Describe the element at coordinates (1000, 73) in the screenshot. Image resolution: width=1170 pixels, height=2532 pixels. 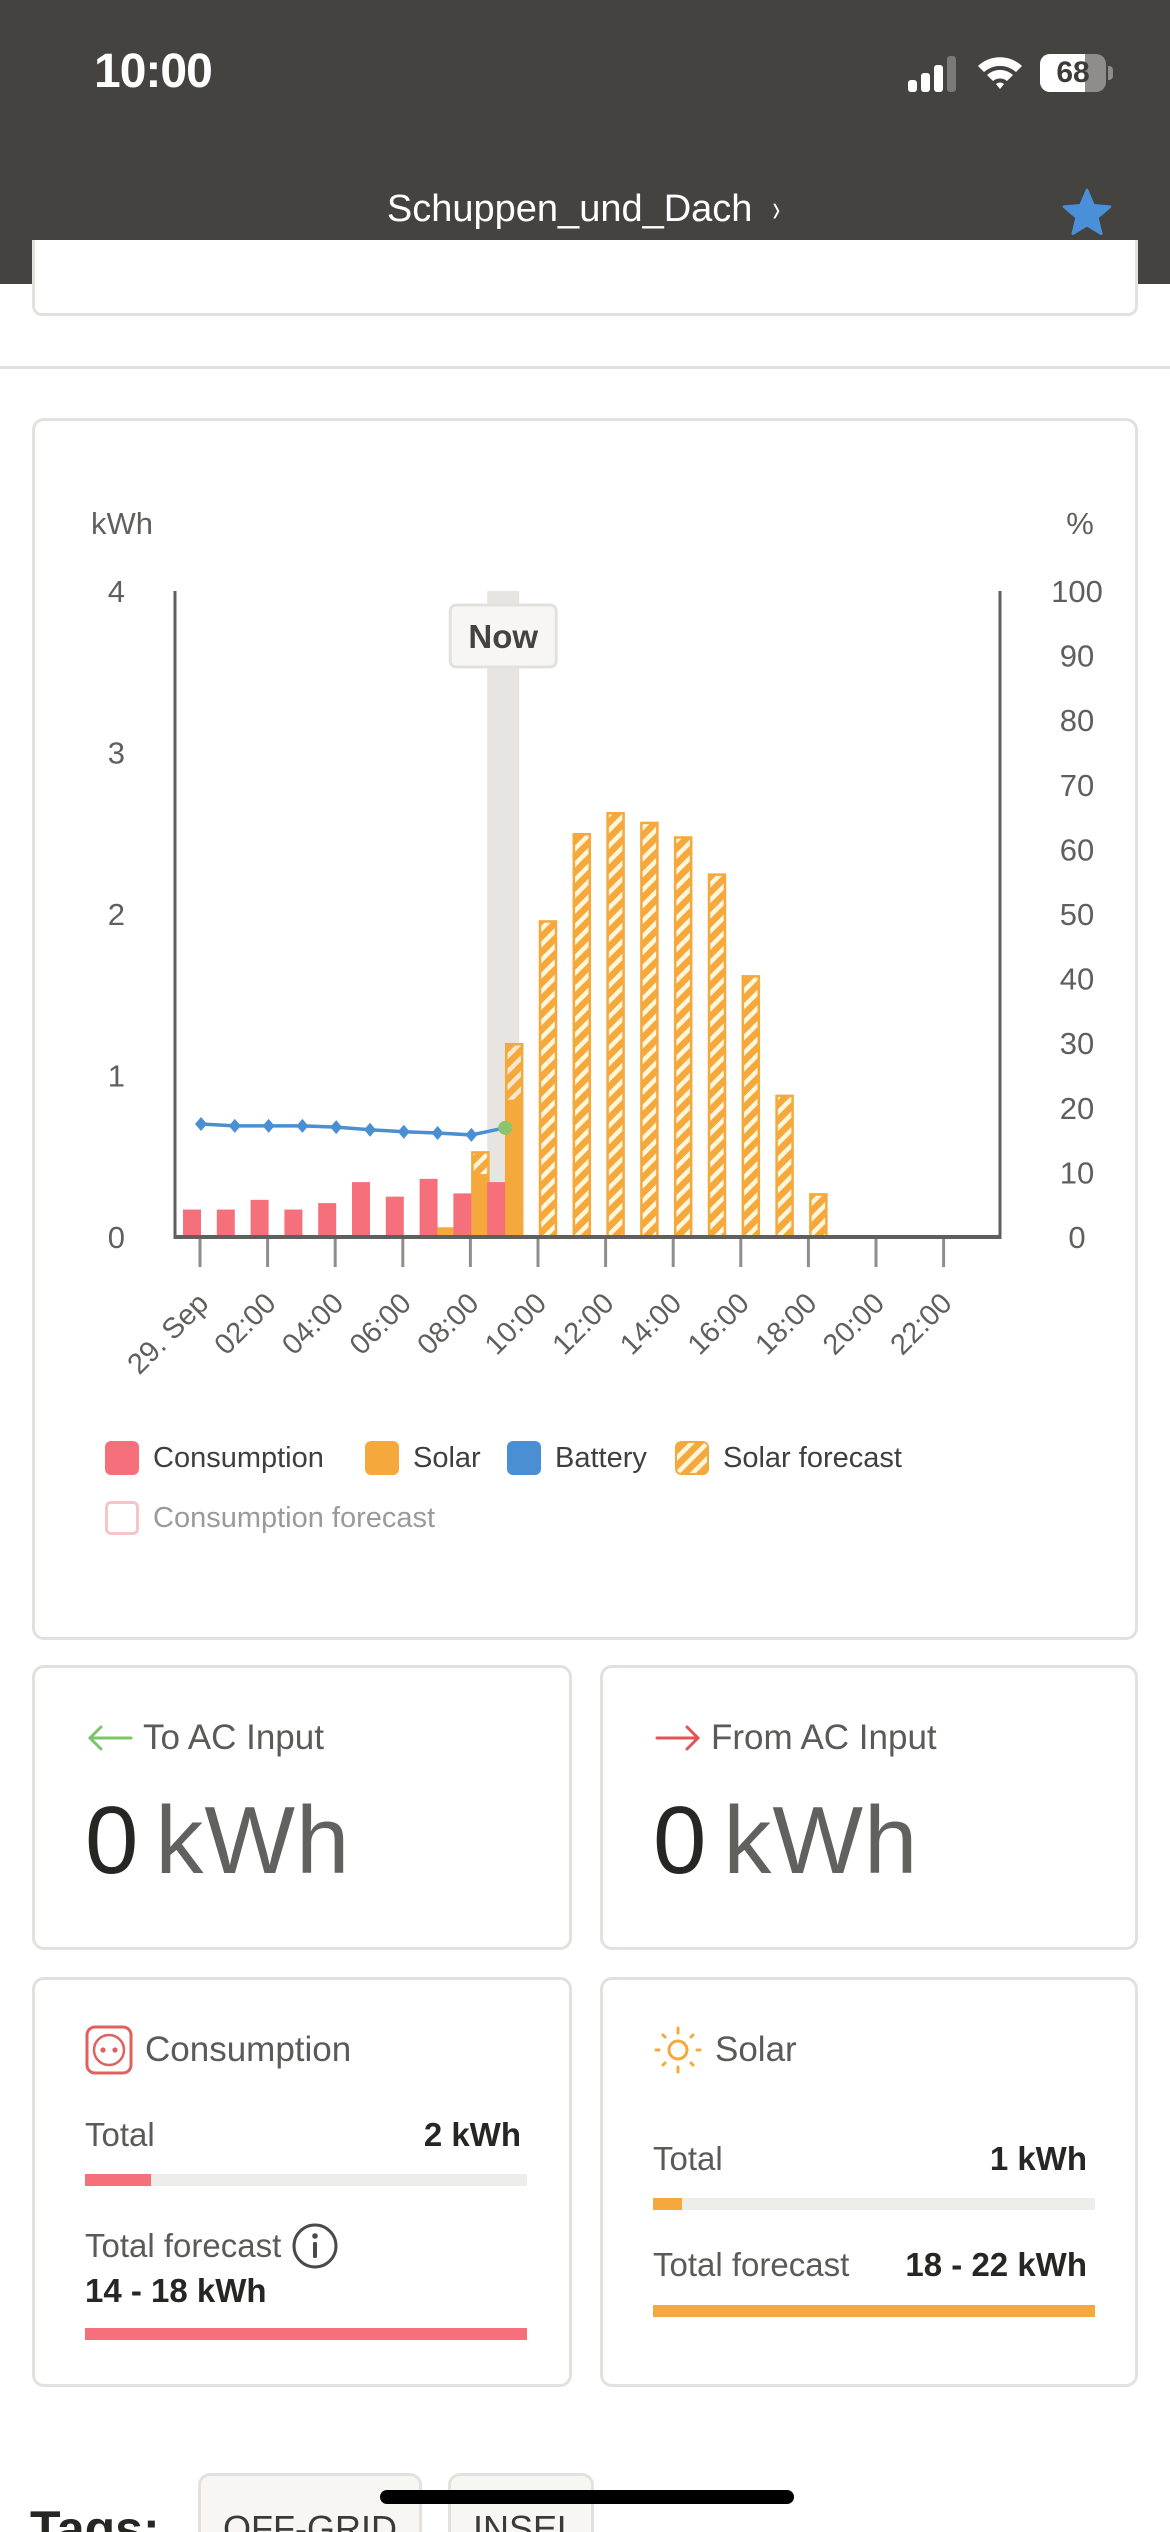
I see `wifi-icon` at that location.